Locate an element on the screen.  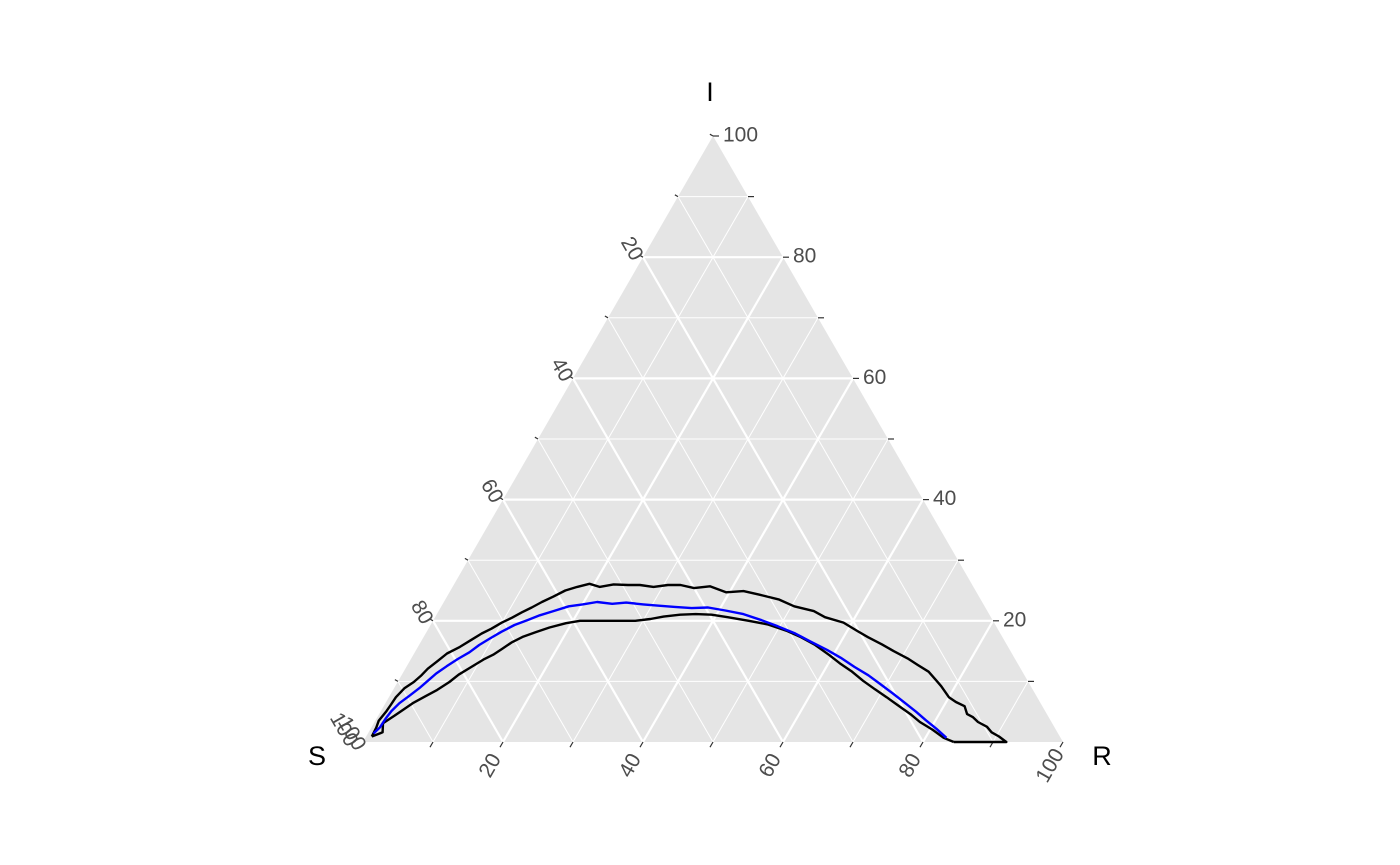
tick-label-bottom-20: 20 is located at coordinates (490, 766).